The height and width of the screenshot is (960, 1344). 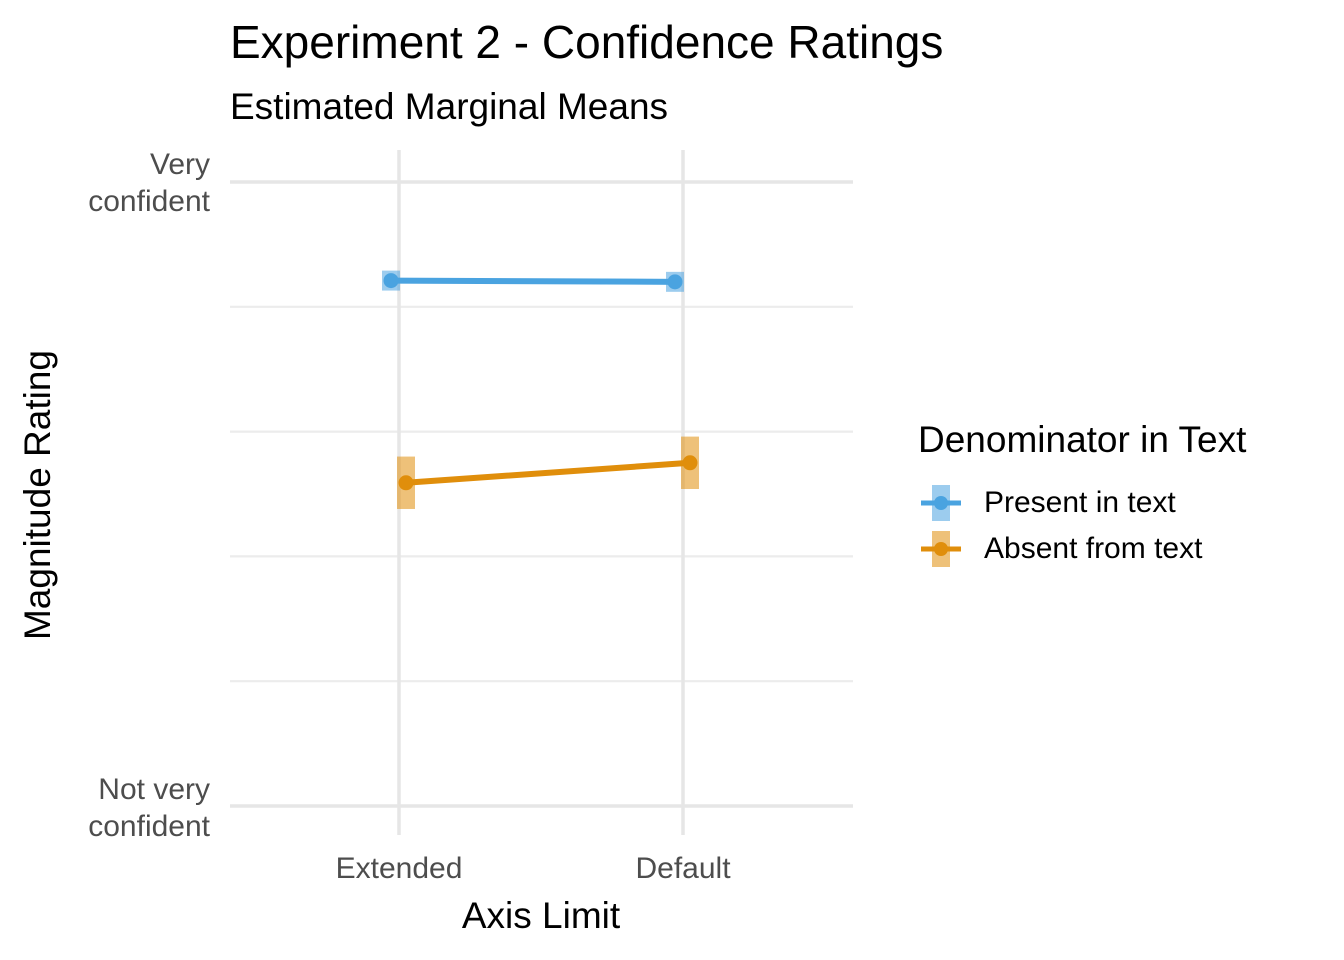 What do you see at coordinates (110, 808) in the screenshot?
I see `y-tick-label-bottom: Not very confident` at bounding box center [110, 808].